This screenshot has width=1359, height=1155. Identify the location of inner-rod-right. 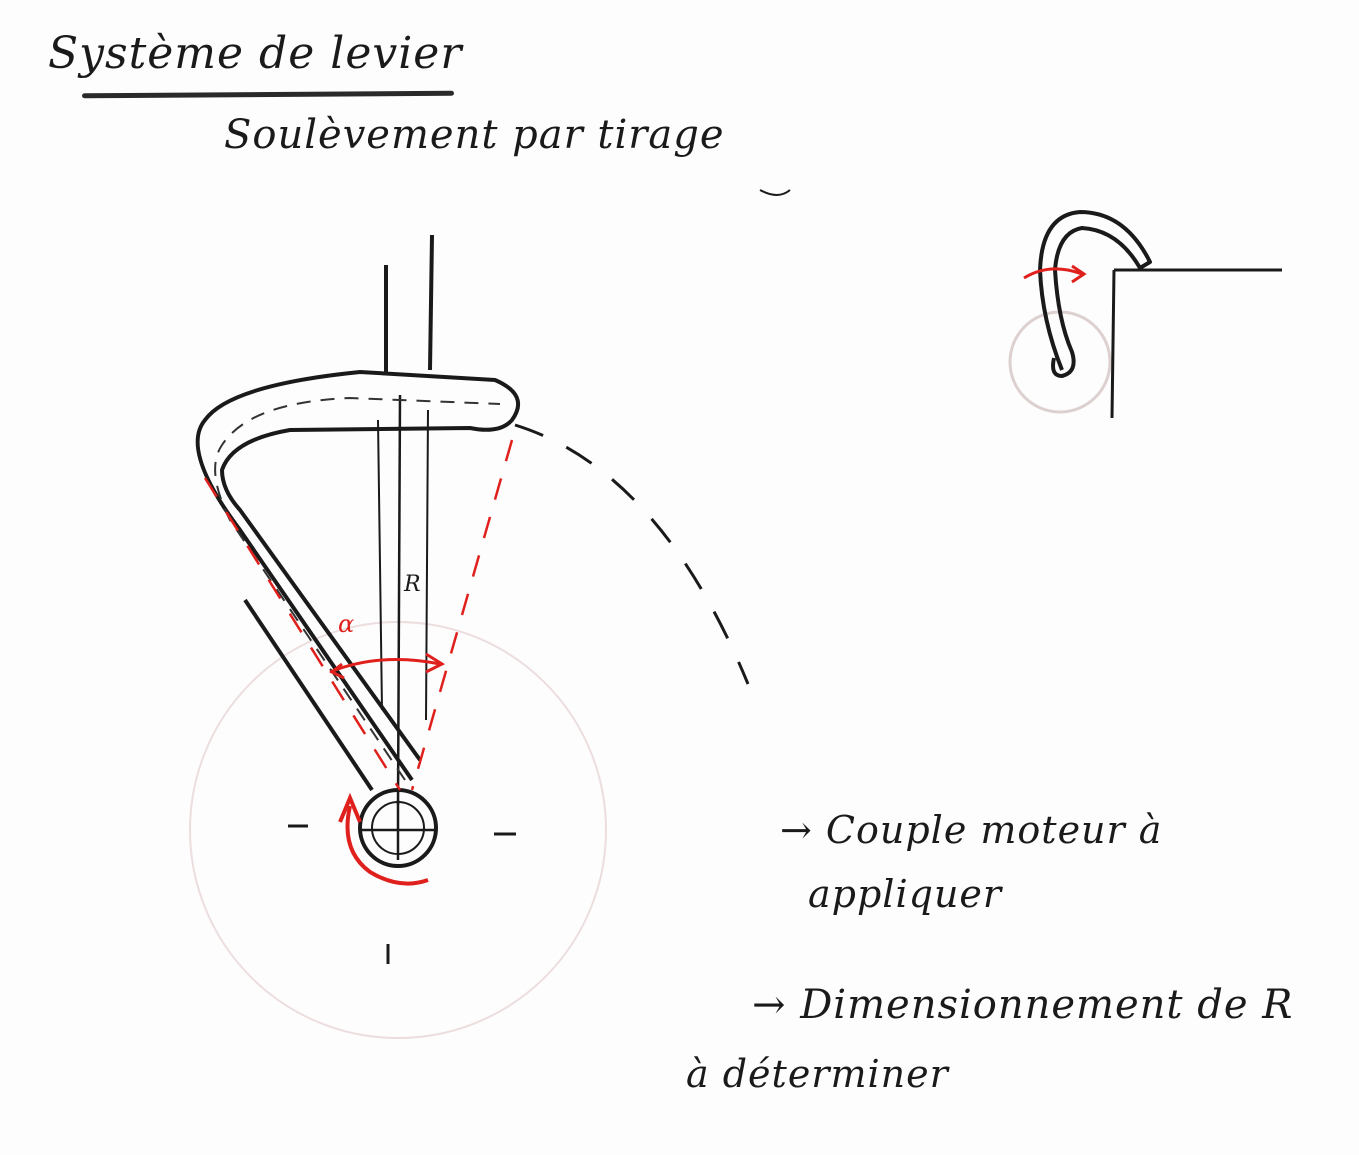
(427, 565).